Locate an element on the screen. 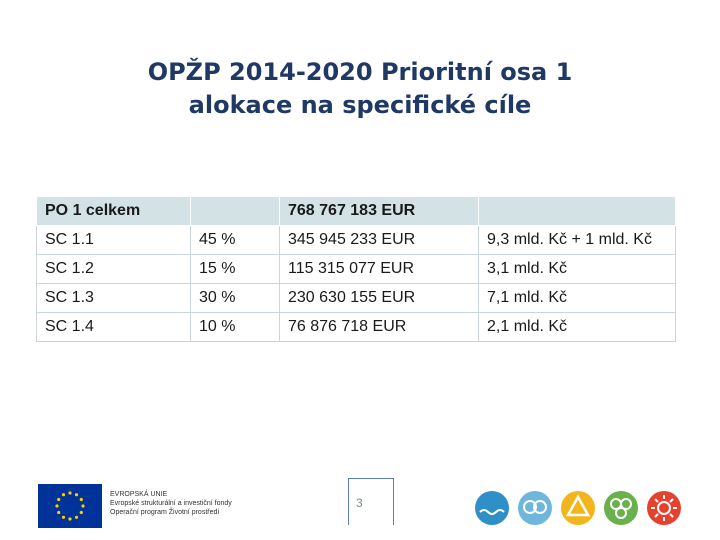 This screenshot has height=540, width=720. row-share: 15 % is located at coordinates (235, 269).